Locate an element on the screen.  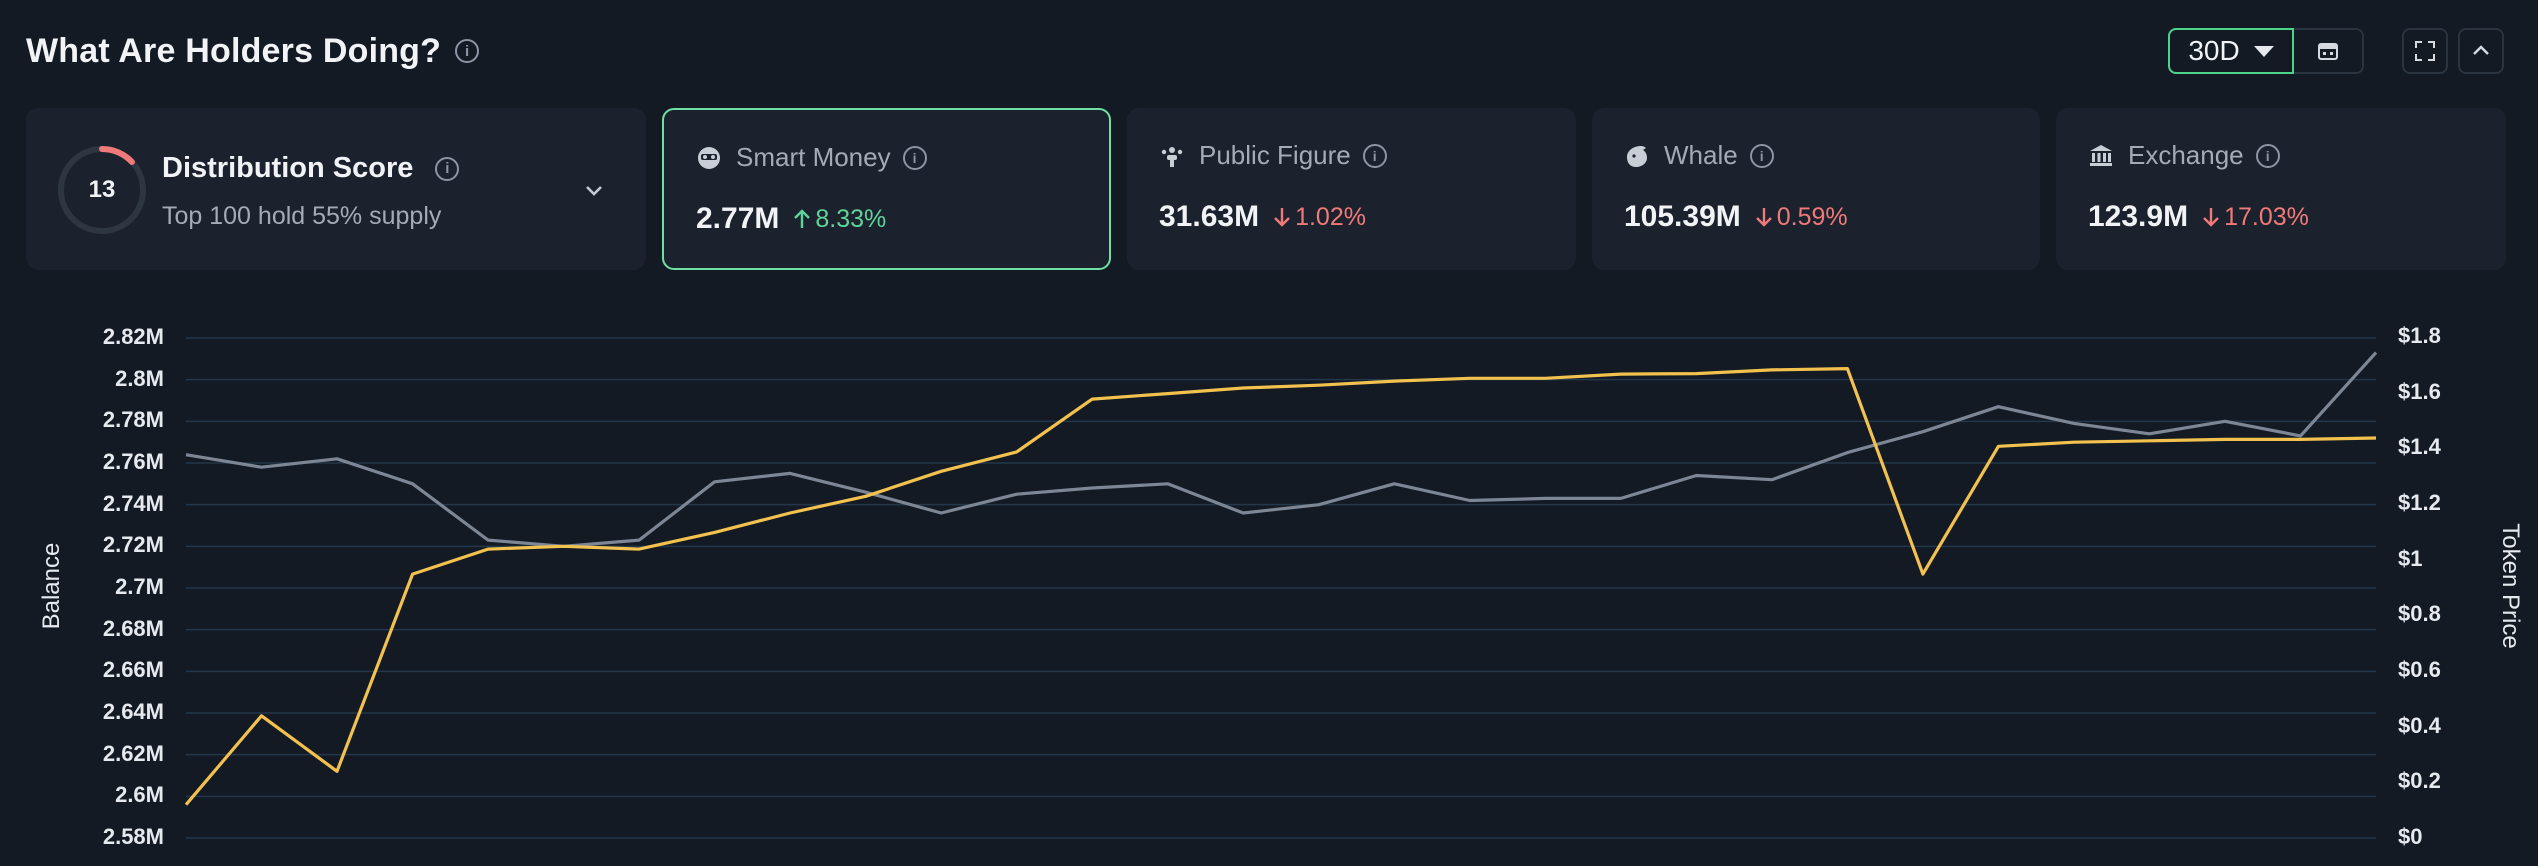
arrow-up-icon is located at coordinates (802, 218).